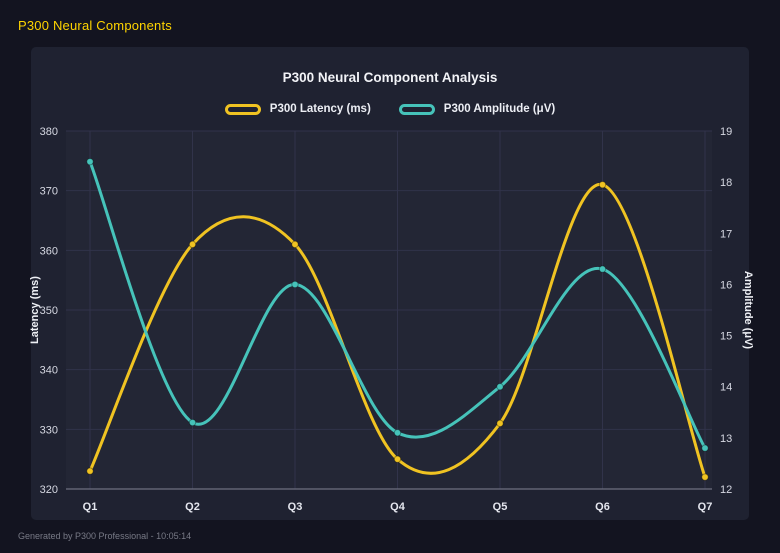 Image resolution: width=780 pixels, height=553 pixels. I want to click on left-axis-tick: 380, so click(49, 132).